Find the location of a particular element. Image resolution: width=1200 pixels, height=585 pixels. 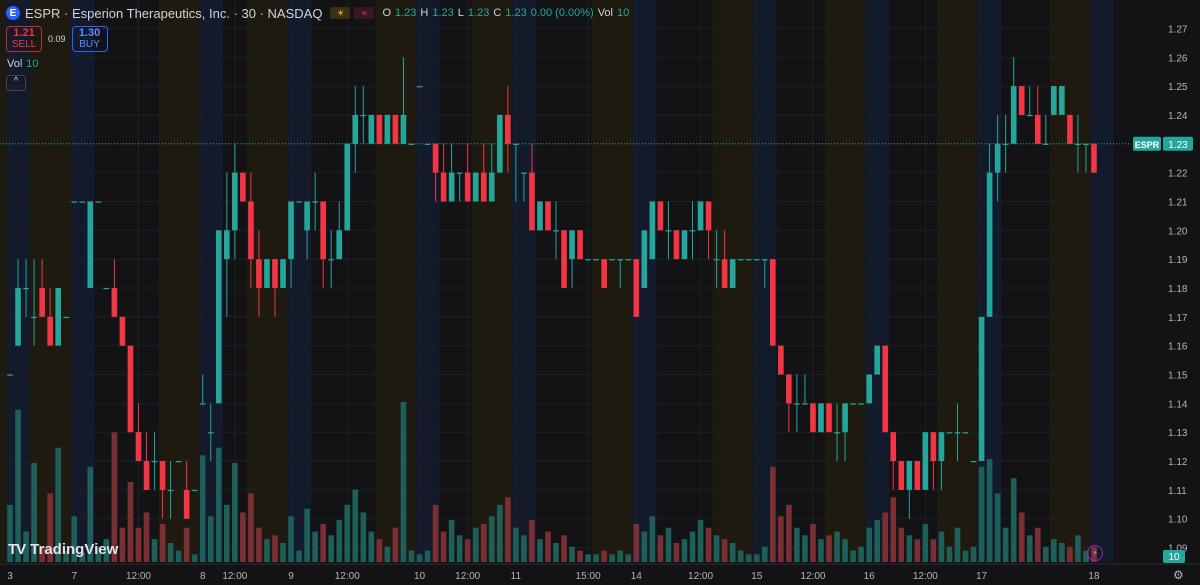

time-tick-label: 7 is located at coordinates (74, 576).